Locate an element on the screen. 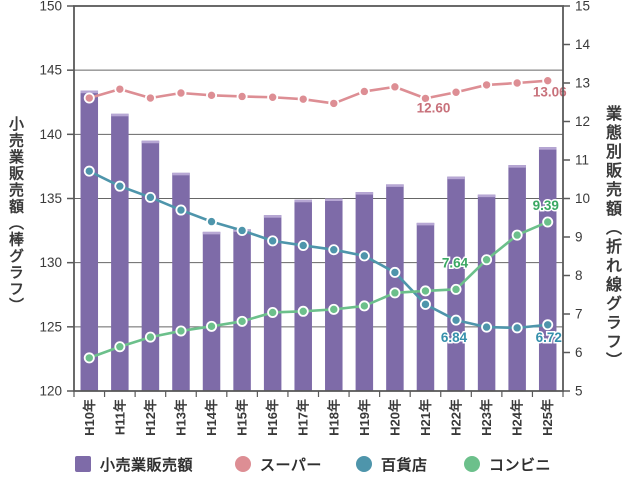 The image size is (630, 480). point-コンビニ-H12年 is located at coordinates (150, 337).